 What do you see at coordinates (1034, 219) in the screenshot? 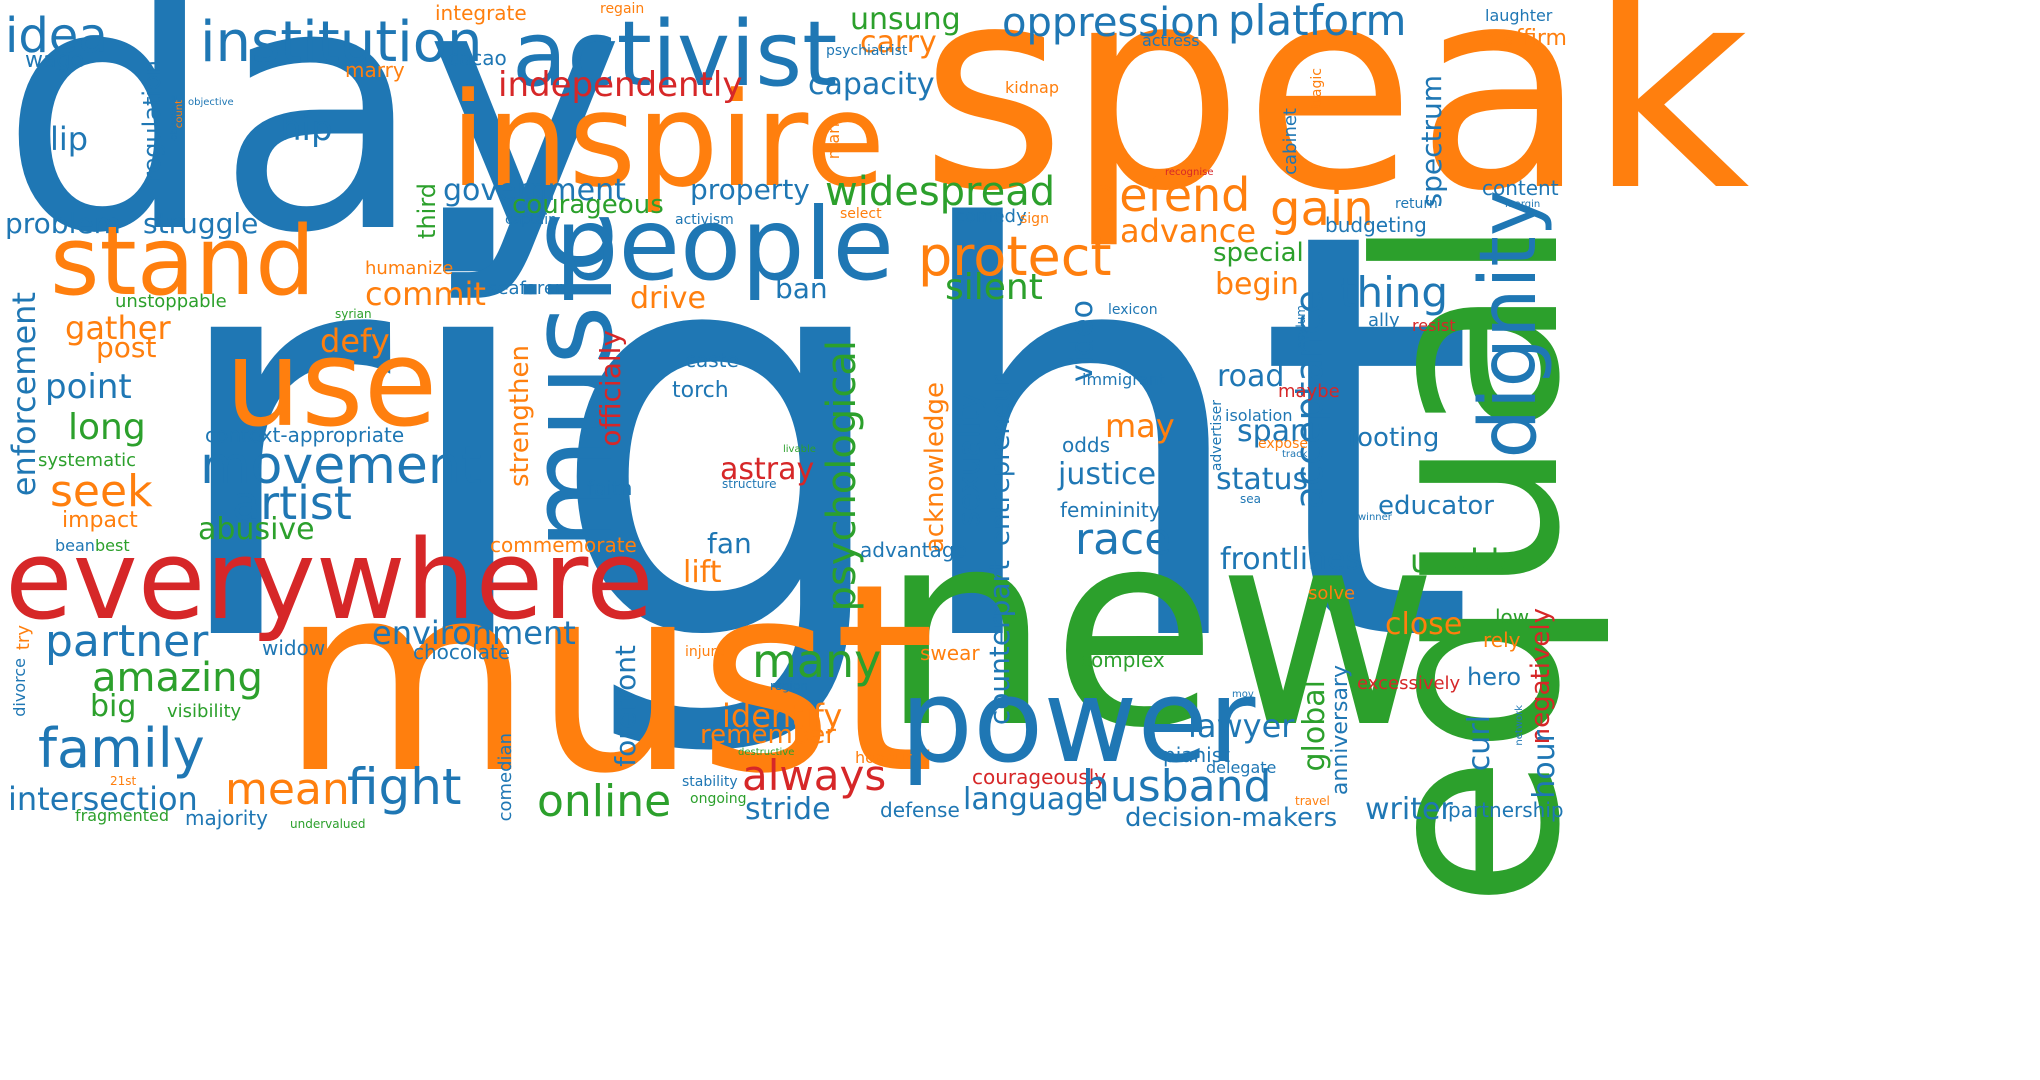
I see `word-sign: sign` at bounding box center [1034, 219].